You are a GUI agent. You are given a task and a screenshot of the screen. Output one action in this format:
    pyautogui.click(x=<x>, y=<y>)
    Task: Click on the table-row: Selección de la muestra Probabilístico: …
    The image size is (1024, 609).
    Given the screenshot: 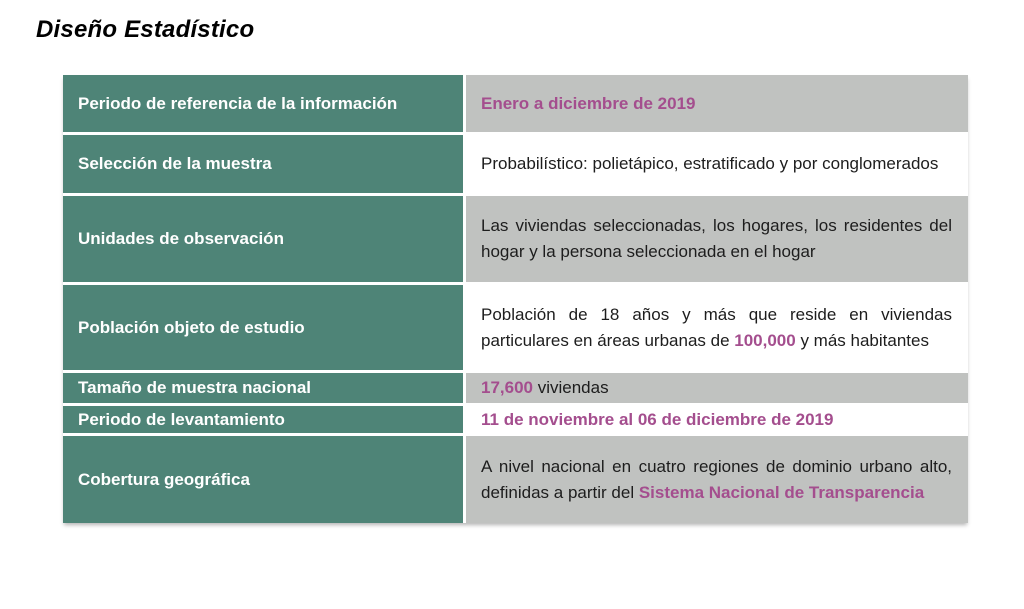 What is the action you would take?
    pyautogui.click(x=515, y=164)
    